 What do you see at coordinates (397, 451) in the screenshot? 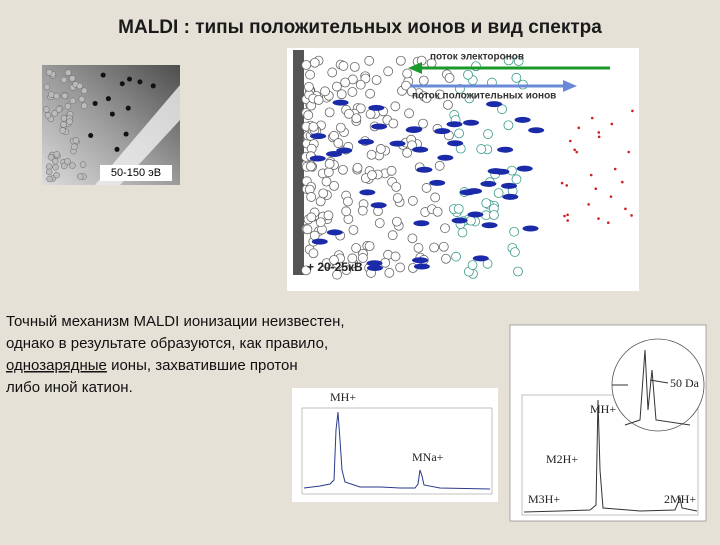
I see `plot-frame` at bounding box center [397, 451].